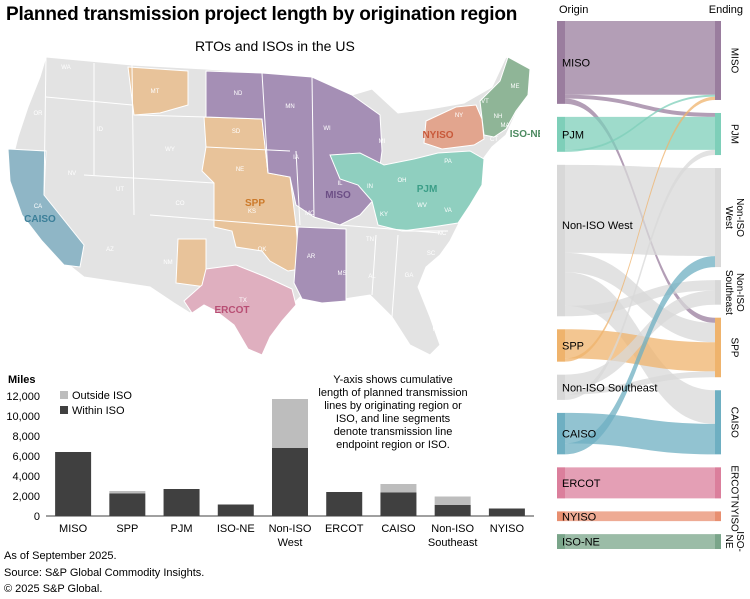  Describe the element at coordinates (498, 117) in the screenshot. I see `map-state-nh: NH` at that location.